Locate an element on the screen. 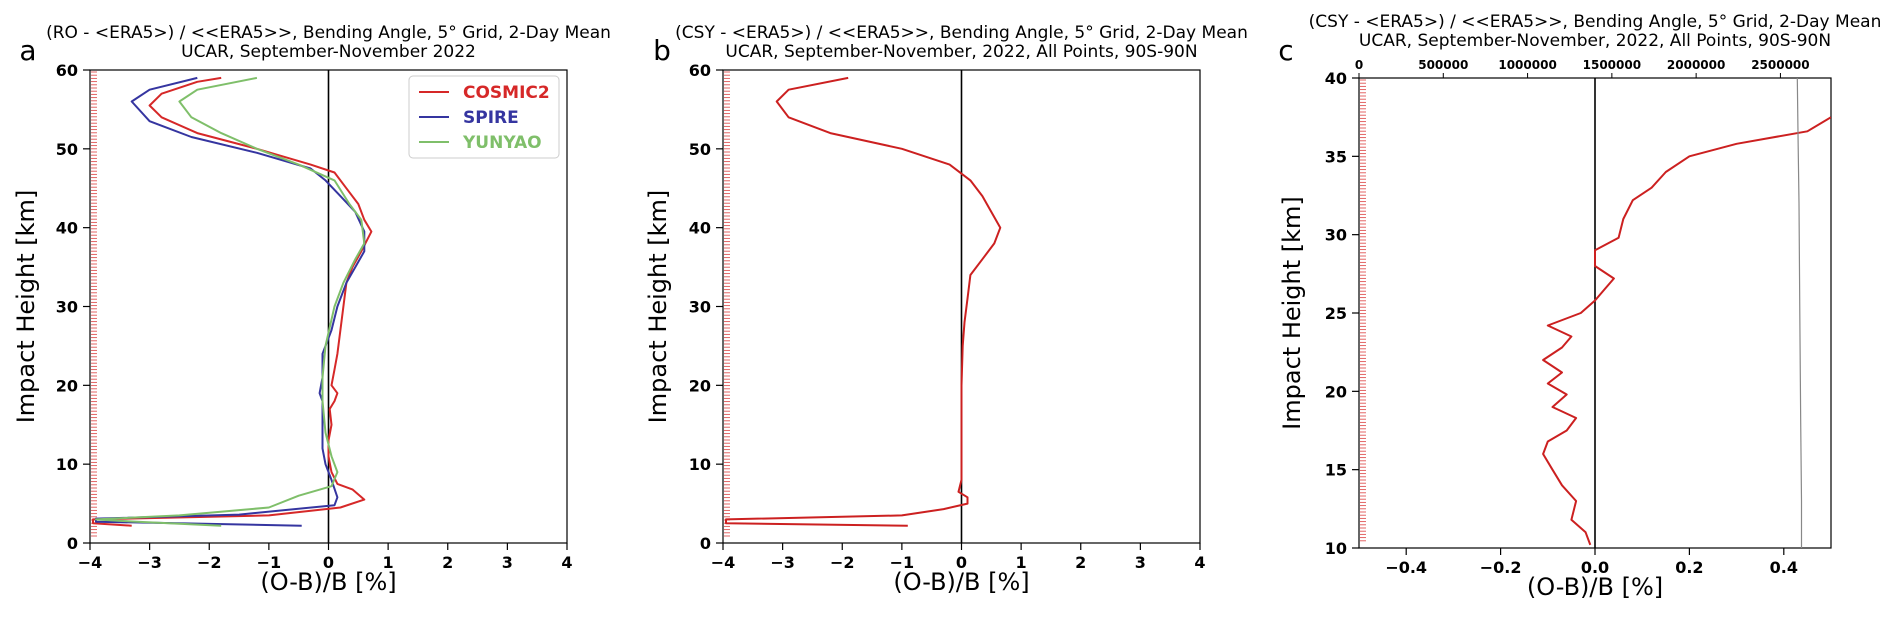 The image size is (1892, 628). series-line-cosmic2 is located at coordinates (232, 301).